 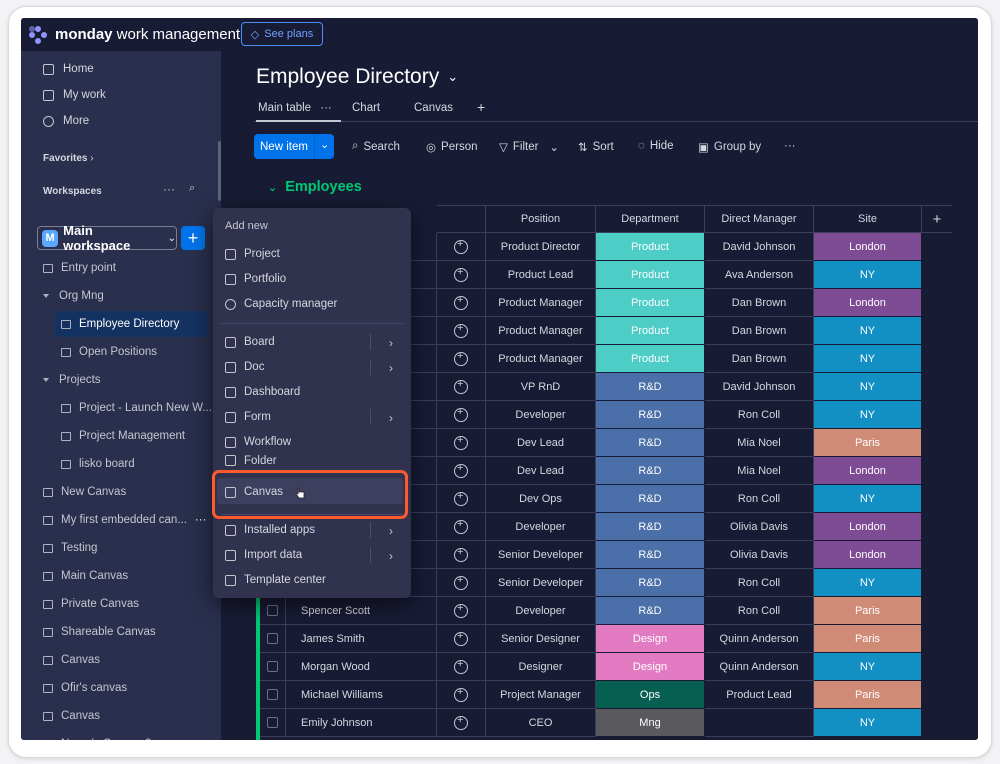 What do you see at coordinates (361, 611) in the screenshot?
I see `cell-name: Spencer Scott` at bounding box center [361, 611].